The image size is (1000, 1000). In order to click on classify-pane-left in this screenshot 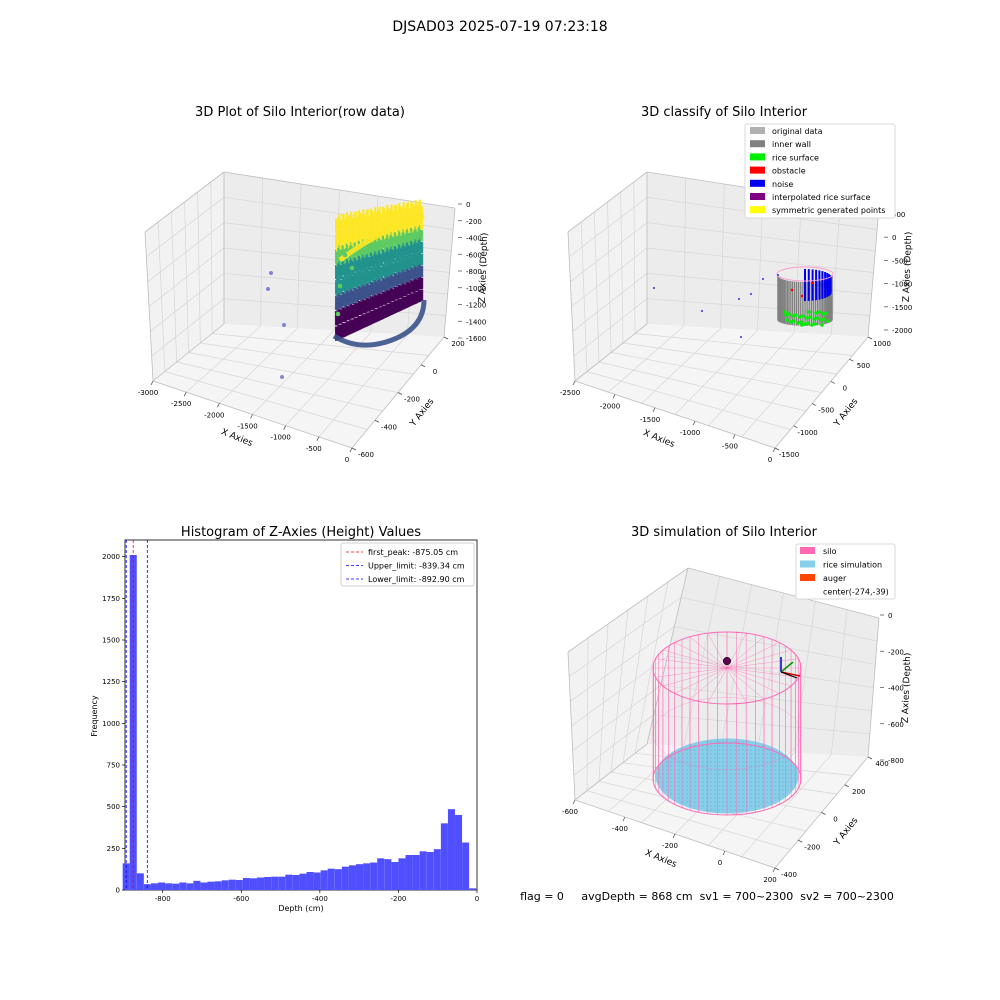, I will do `click(607, 276)`.